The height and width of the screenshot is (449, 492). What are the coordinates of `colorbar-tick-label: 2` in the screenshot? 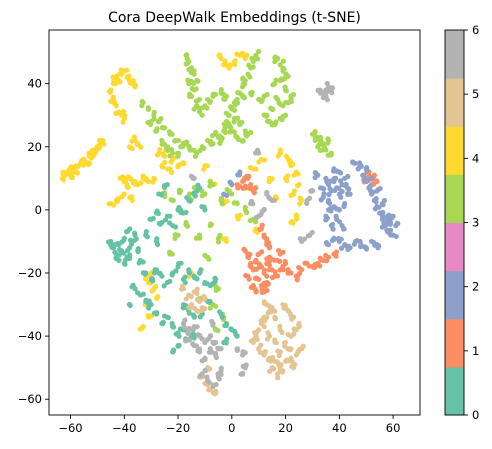 It's located at (475, 287).